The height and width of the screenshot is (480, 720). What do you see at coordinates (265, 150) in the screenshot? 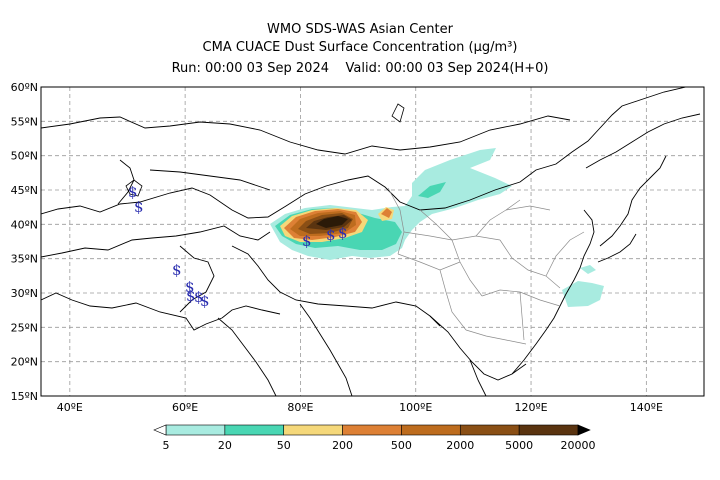
I see `lakes` at bounding box center [265, 150].